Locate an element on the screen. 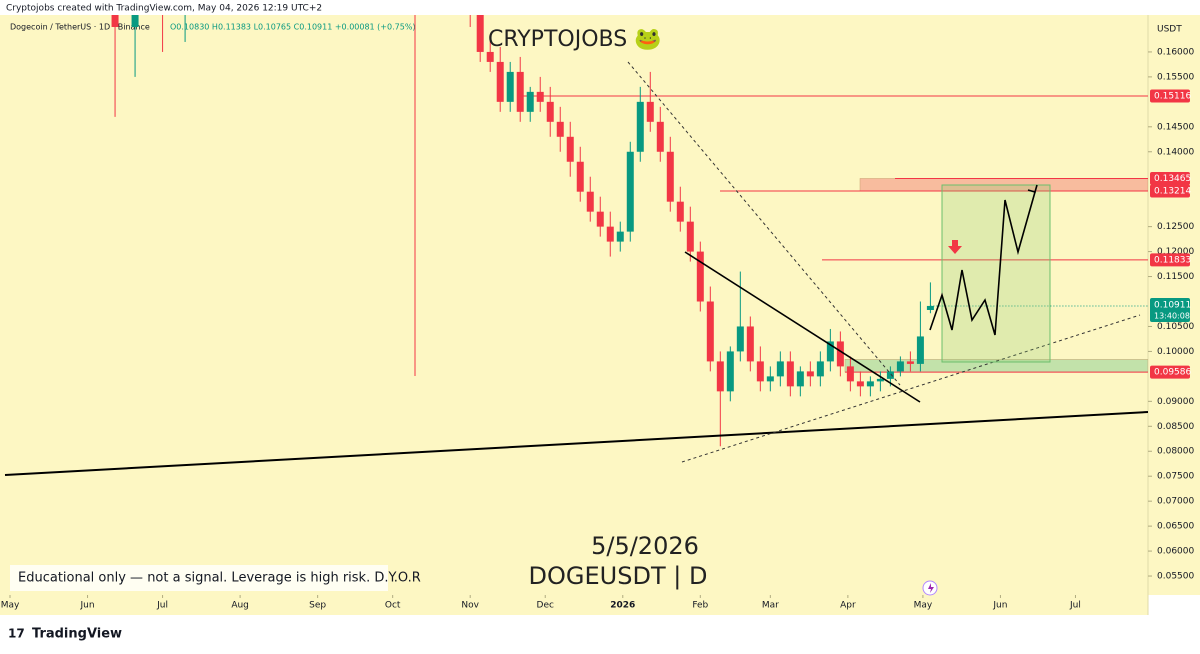 The height and width of the screenshot is (654, 1200). y-tick-label: 0.16000 is located at coordinates (1175, 52).